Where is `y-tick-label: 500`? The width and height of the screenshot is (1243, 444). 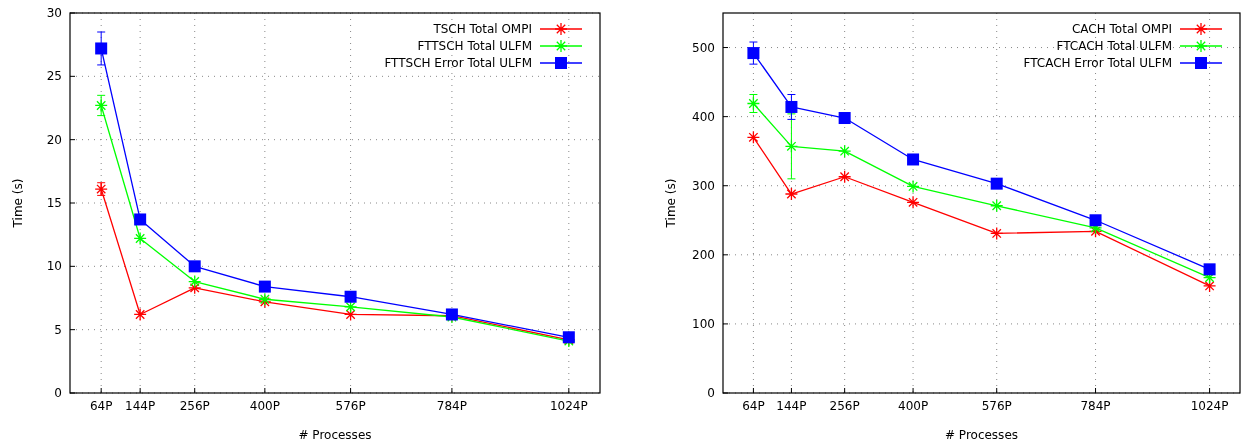 y-tick-label: 500 is located at coordinates (703, 47).